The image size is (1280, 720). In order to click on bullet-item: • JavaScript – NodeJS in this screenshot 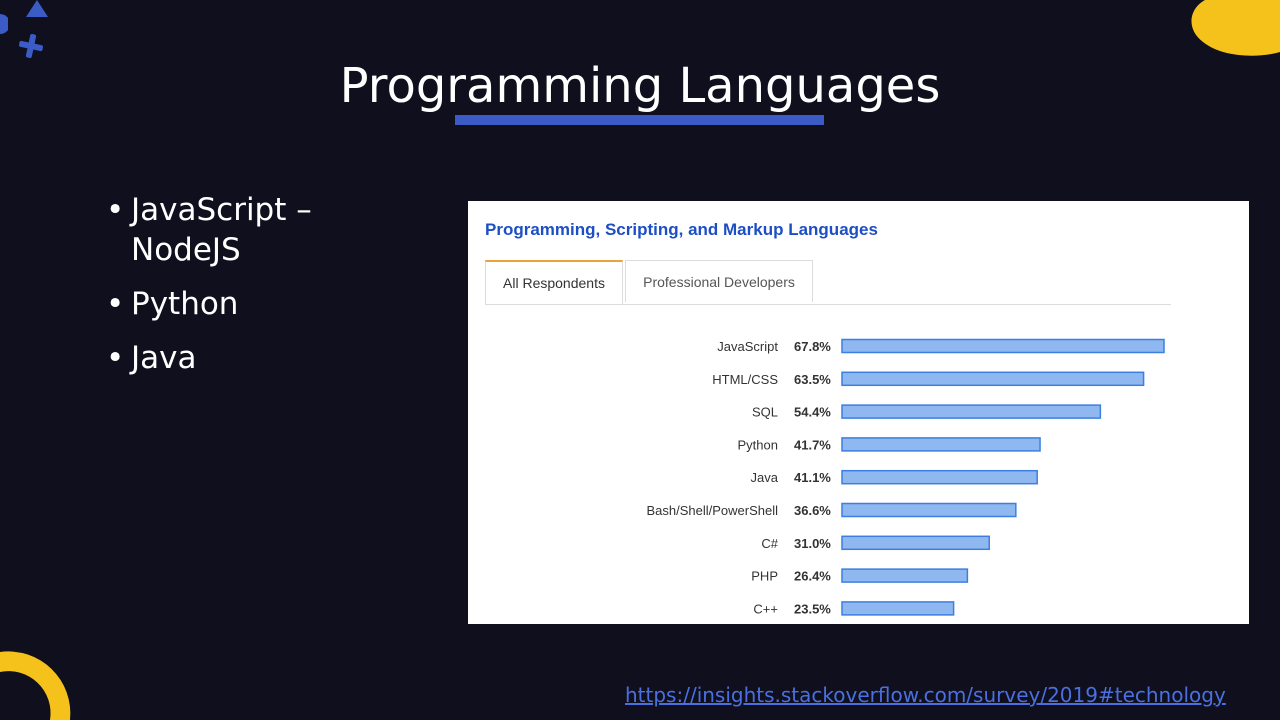, I will do `click(233, 230)`.